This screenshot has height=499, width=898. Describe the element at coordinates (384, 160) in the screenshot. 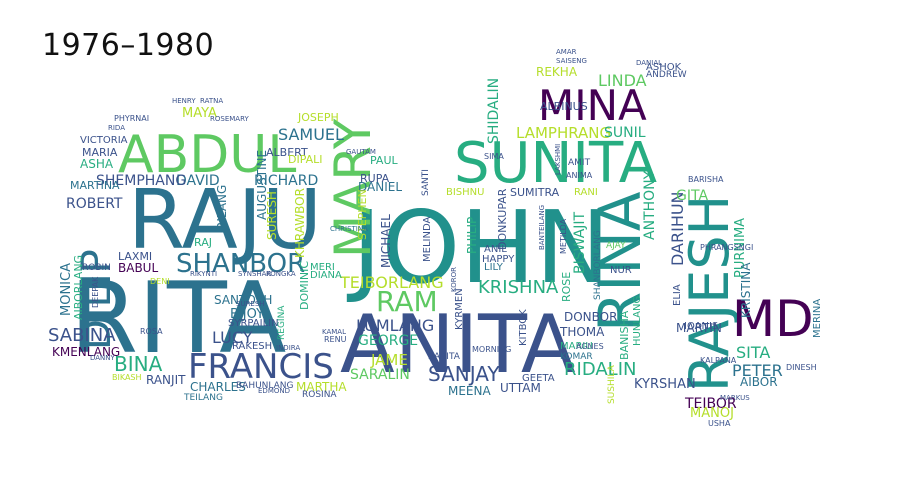

I see `cloud-word: PAUL` at that location.